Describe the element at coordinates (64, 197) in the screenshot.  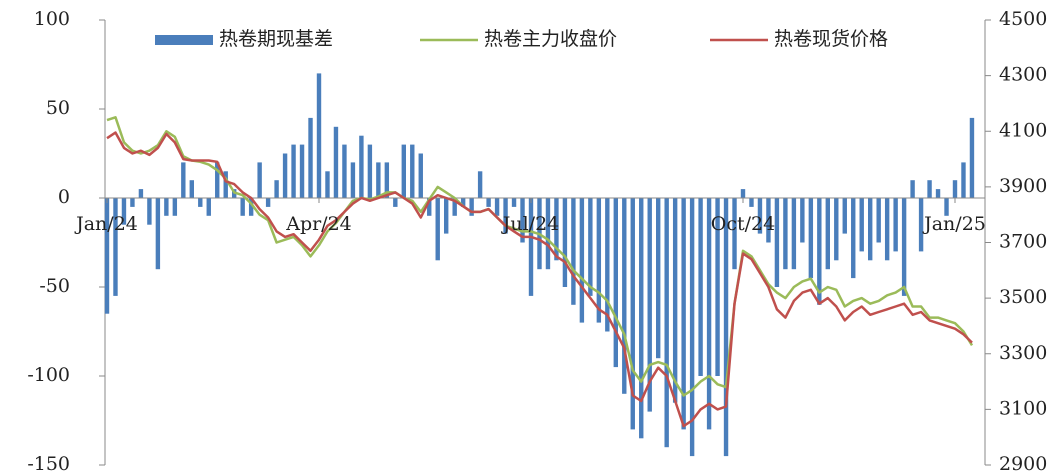
I see `y-tick-label: 0` at that location.